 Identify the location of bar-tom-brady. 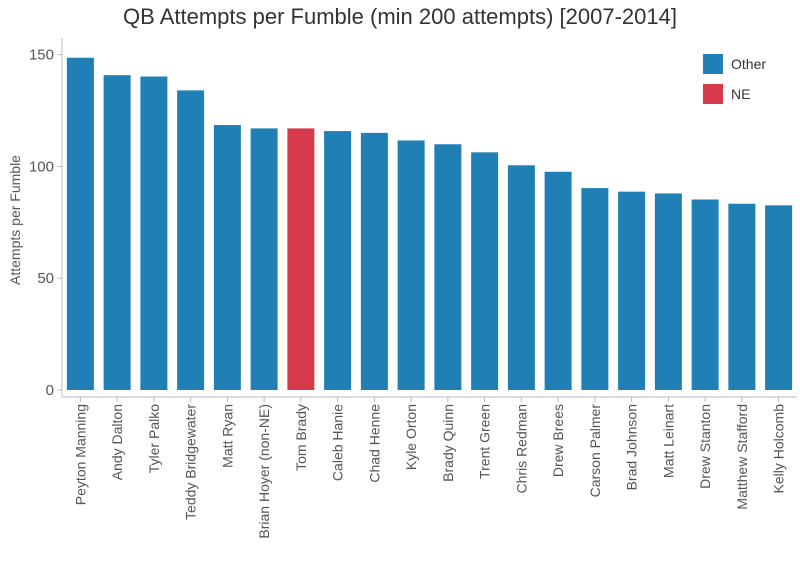
(301, 259).